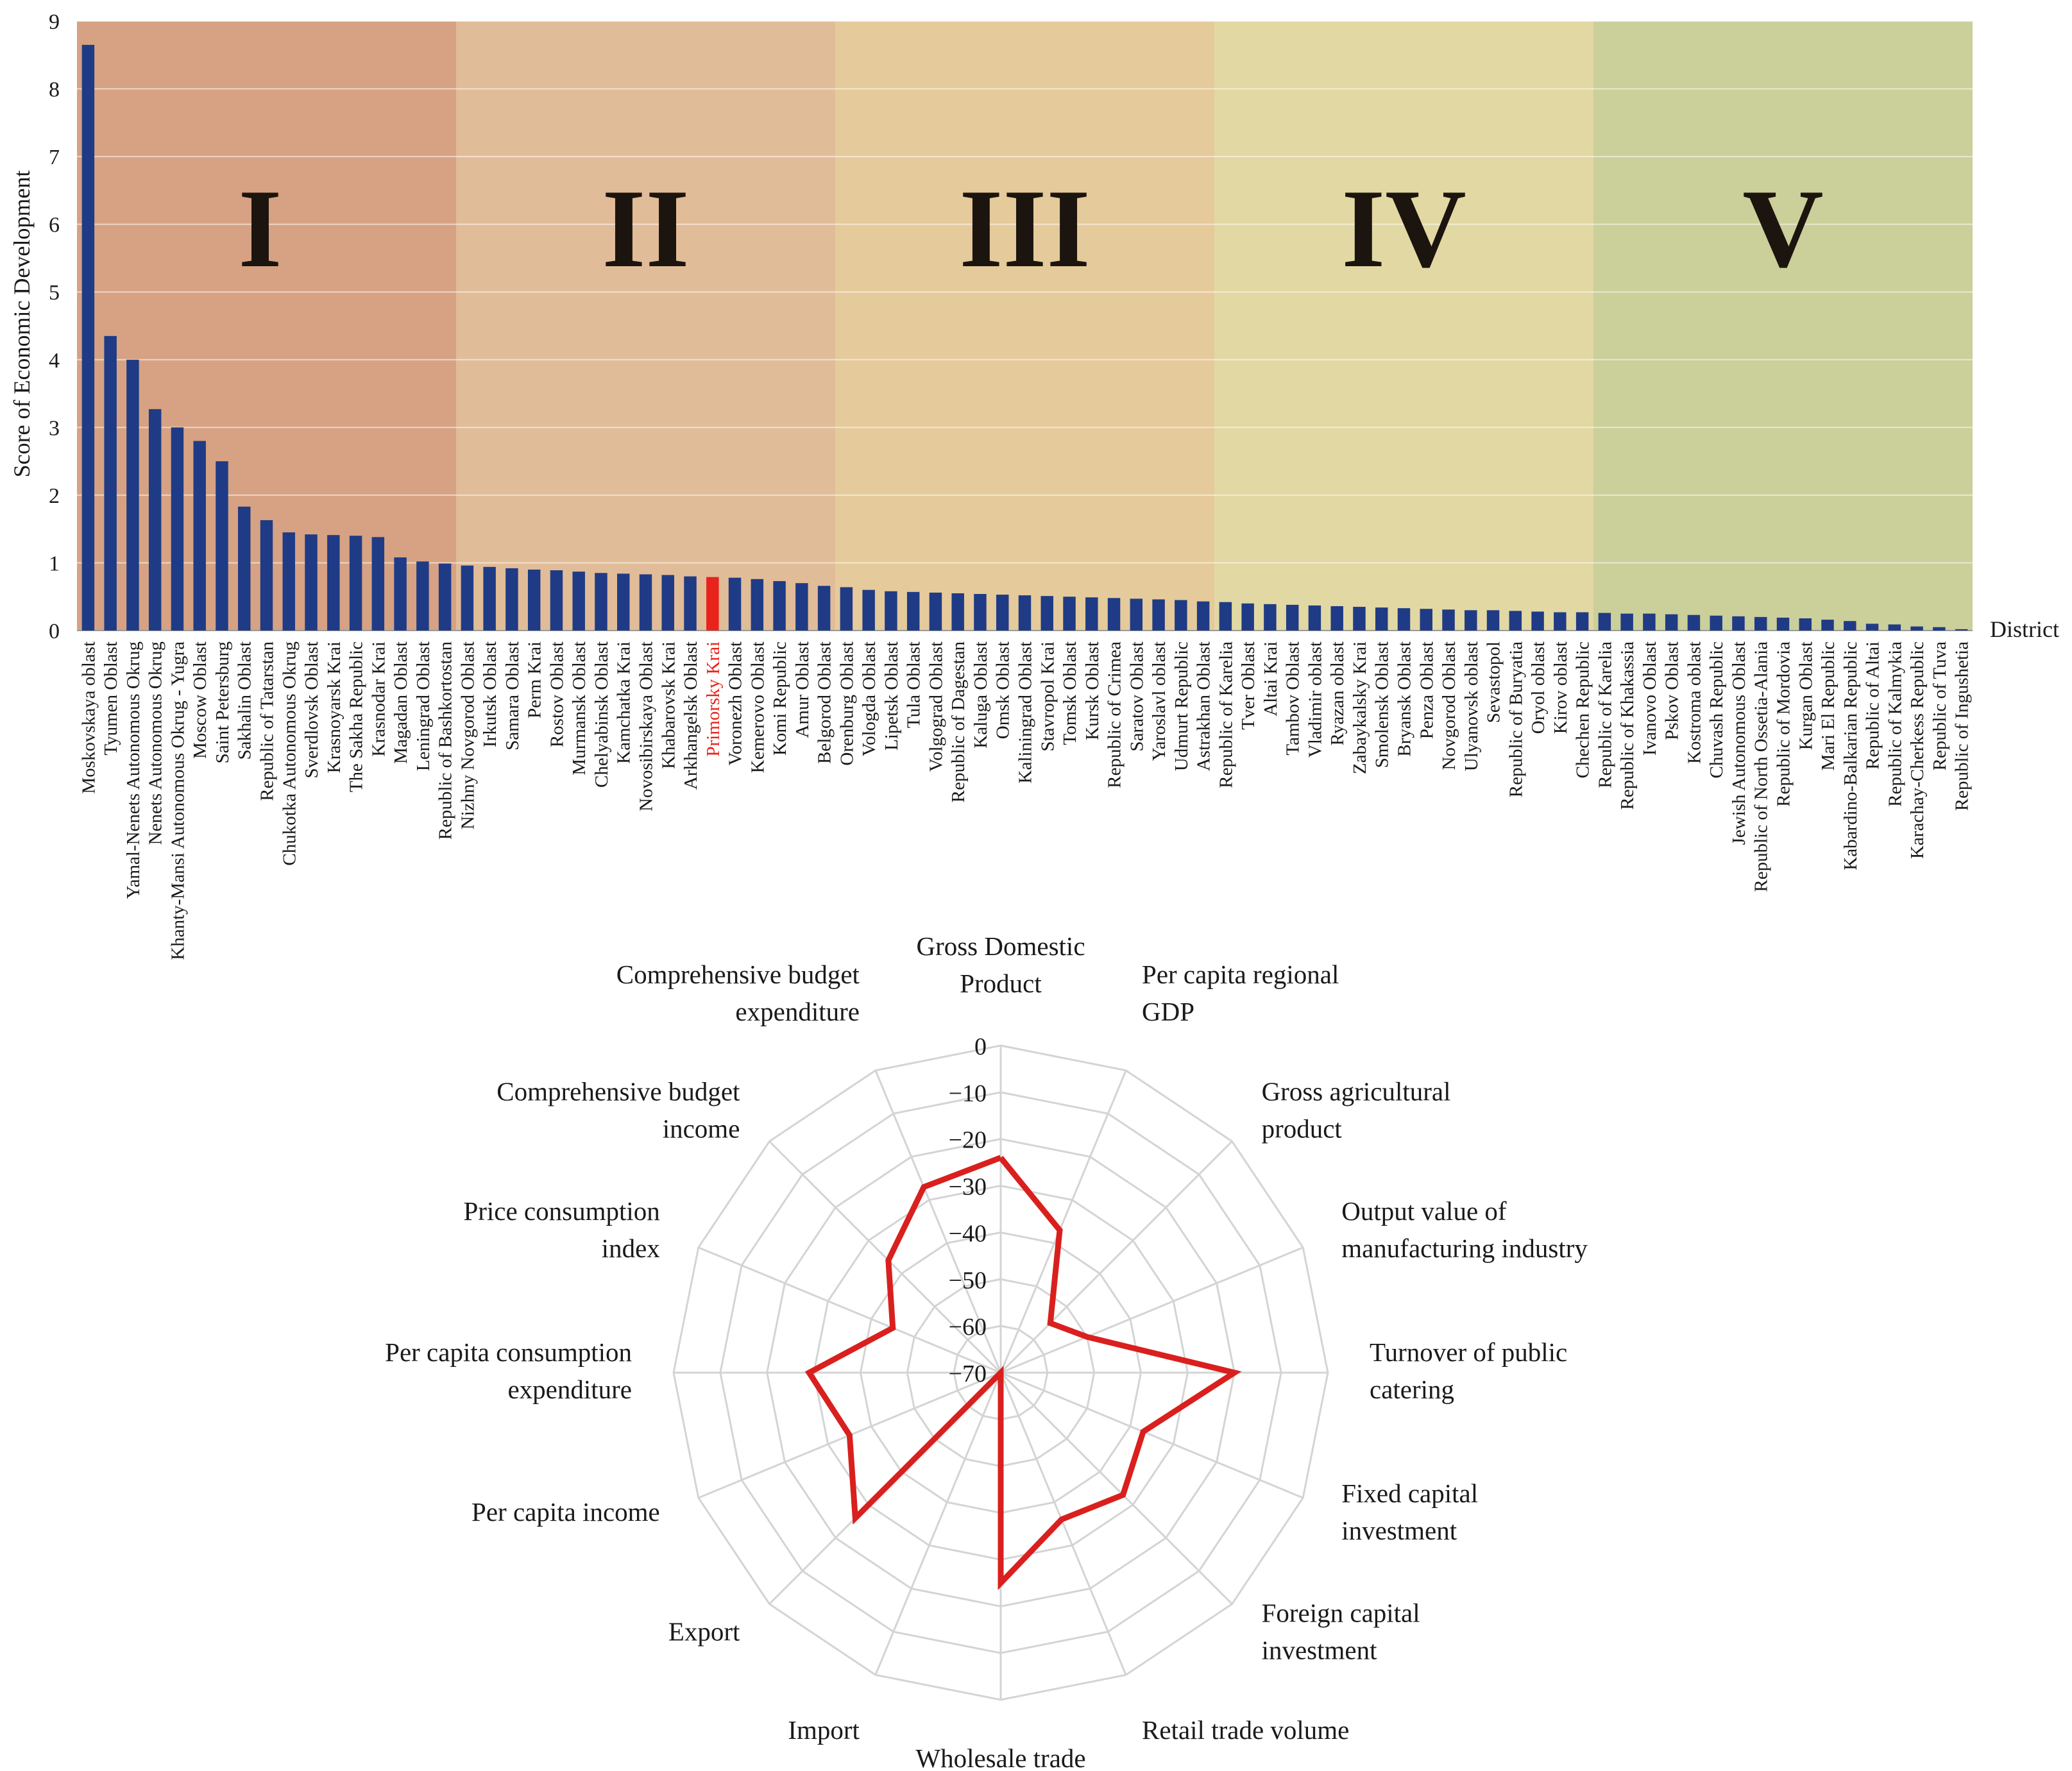 The width and height of the screenshot is (2072, 1771). What do you see at coordinates (1381, 619) in the screenshot?
I see `bar-smolensk-oblast` at bounding box center [1381, 619].